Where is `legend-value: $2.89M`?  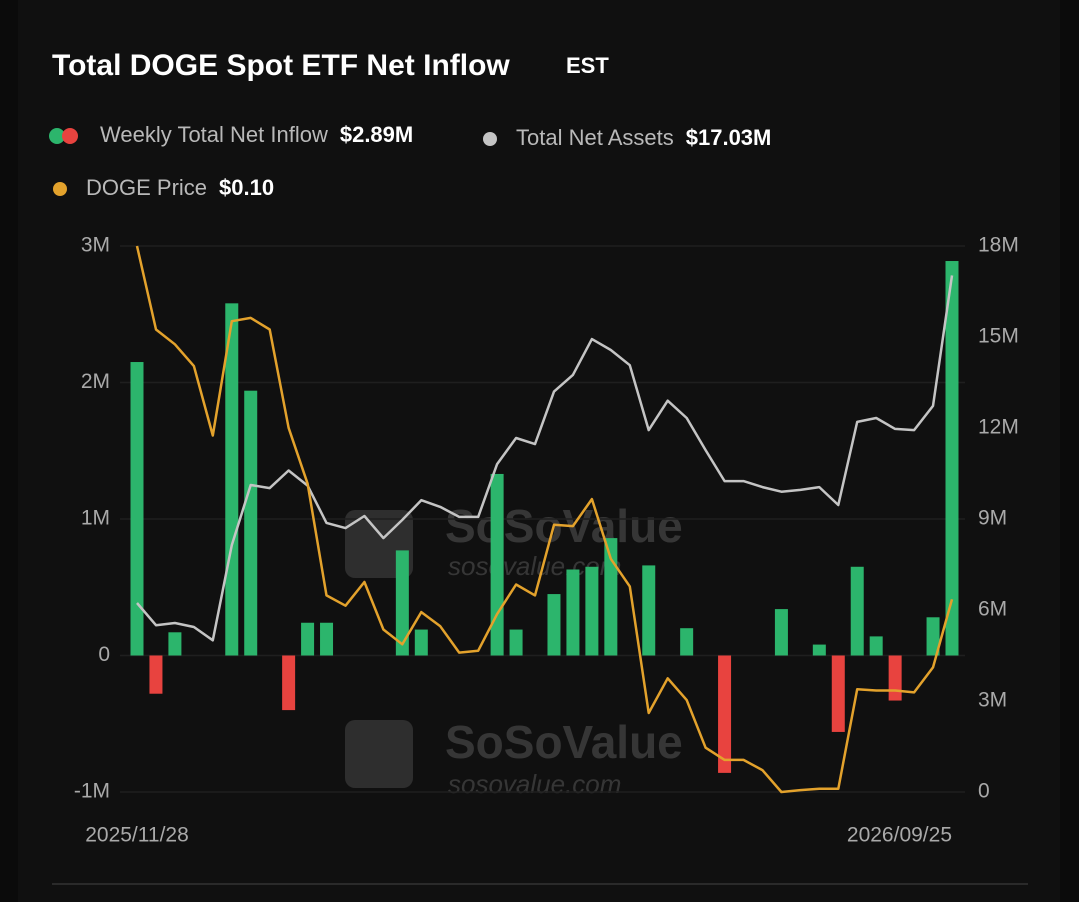 legend-value: $2.89M is located at coordinates (376, 134).